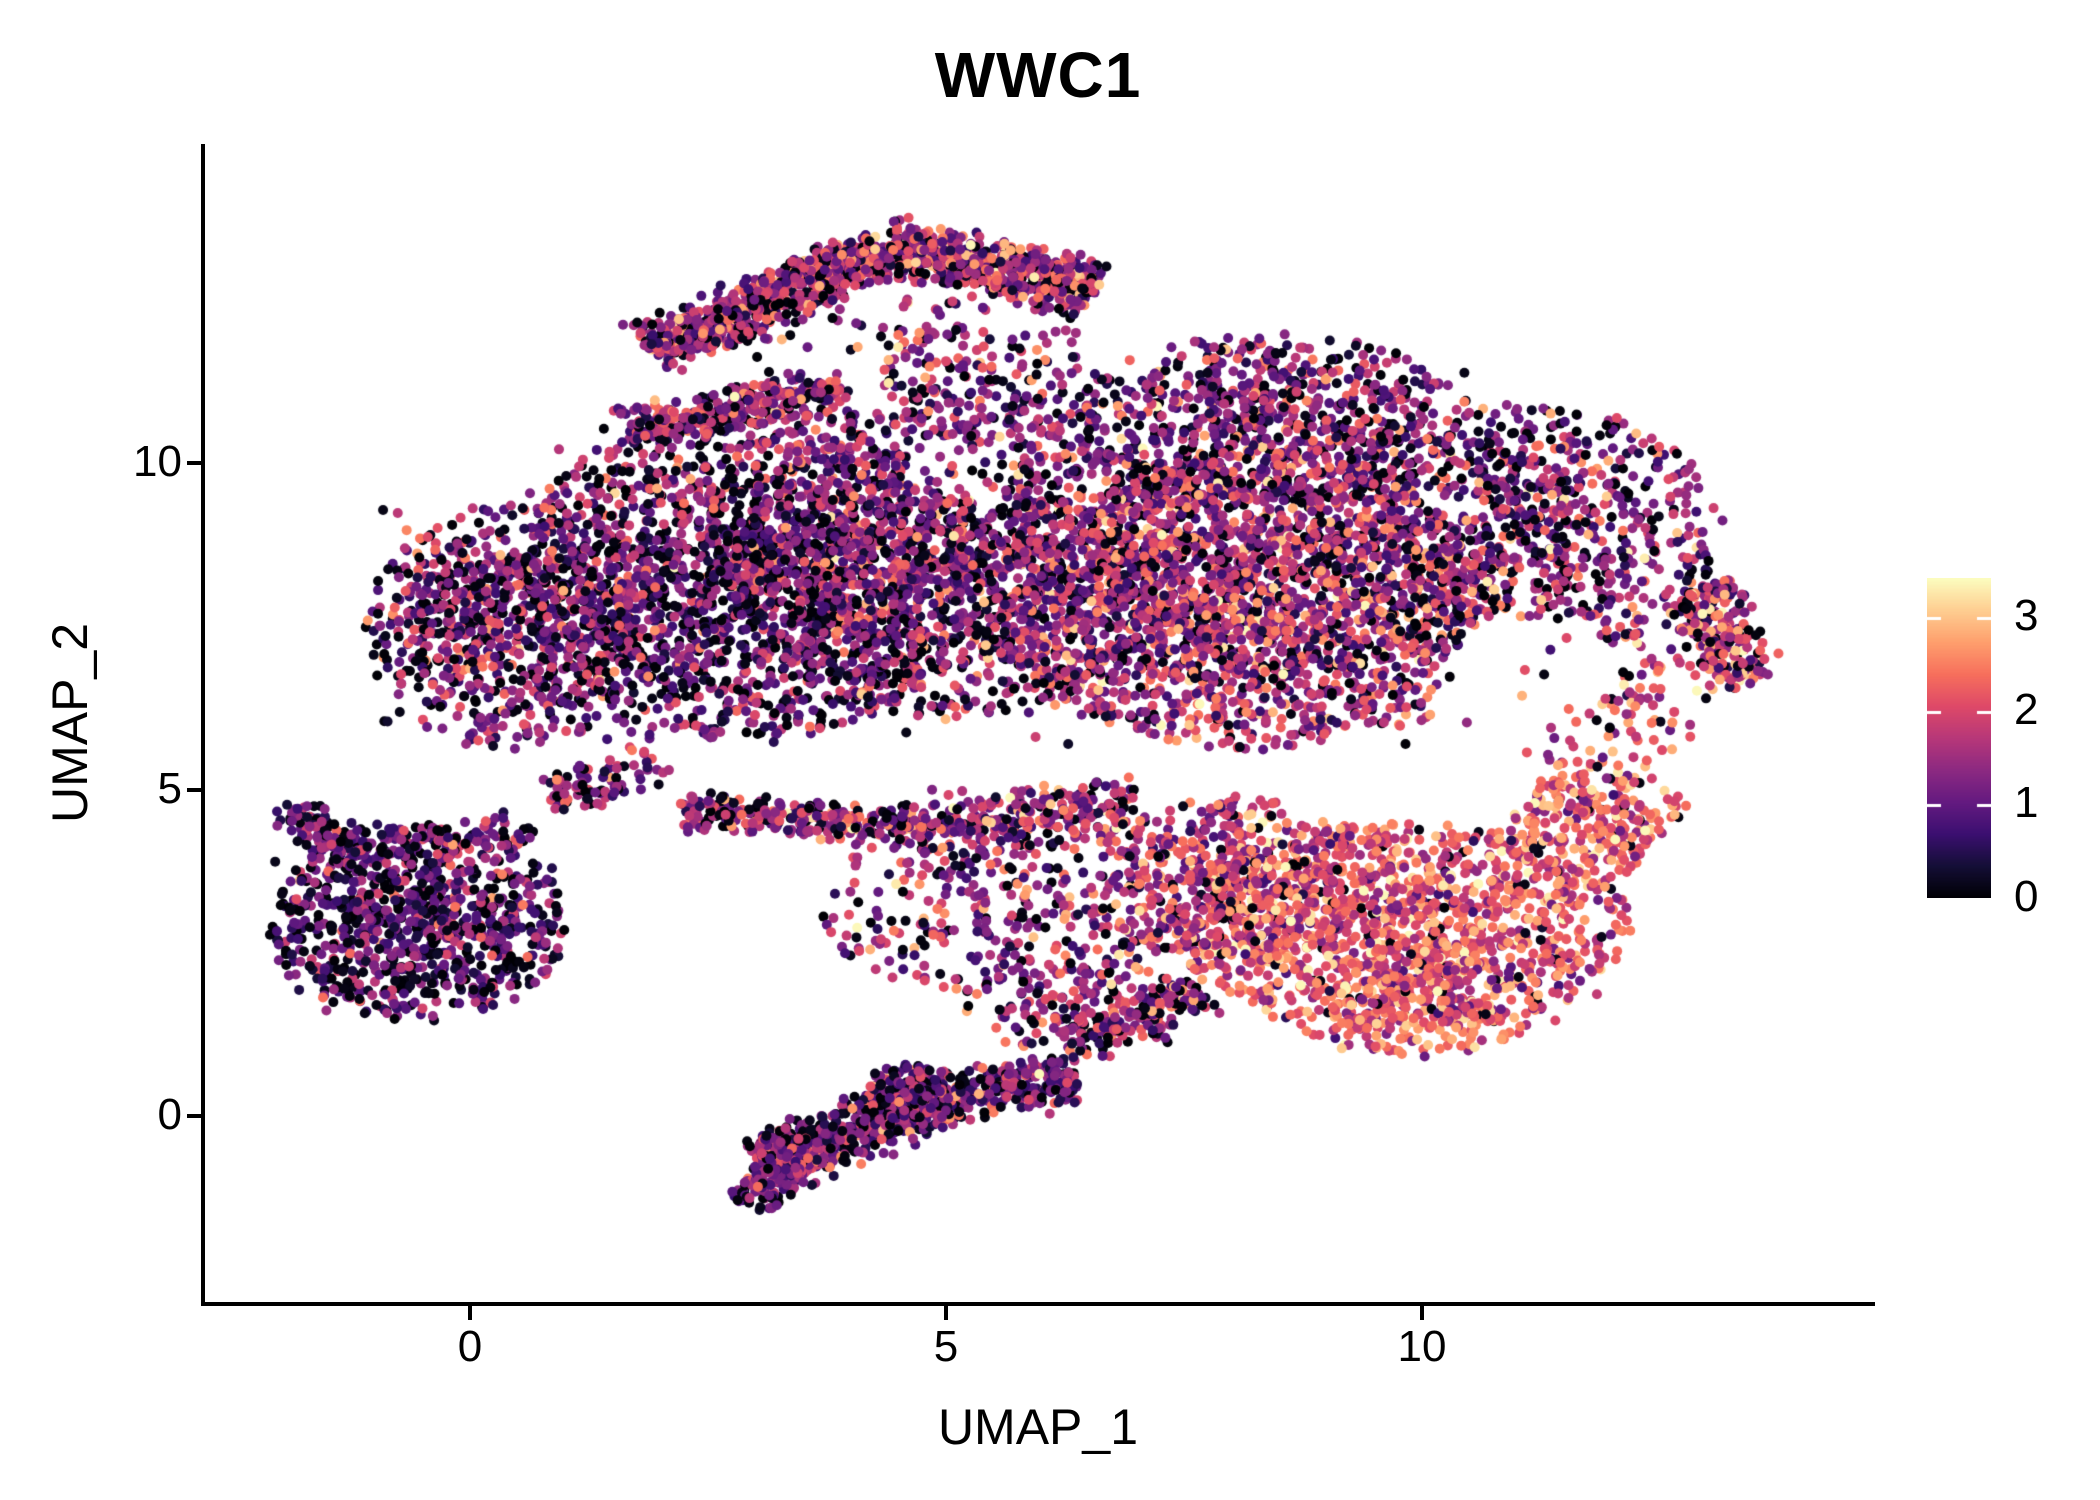 The image size is (2100, 1500). Describe the element at coordinates (1038, 1304) in the screenshot. I see `x-axis-line` at that location.